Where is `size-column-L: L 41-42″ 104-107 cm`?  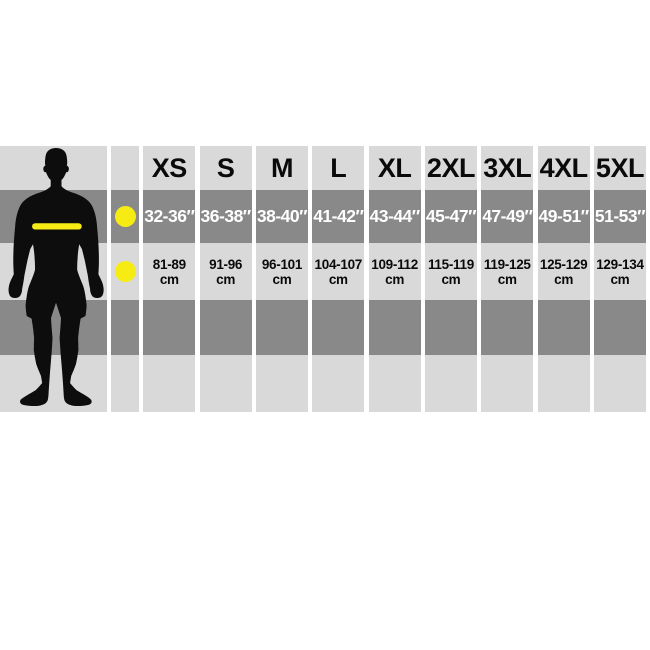 size-column-L: L 41-42″ 104-107 cm is located at coordinates (338, 279).